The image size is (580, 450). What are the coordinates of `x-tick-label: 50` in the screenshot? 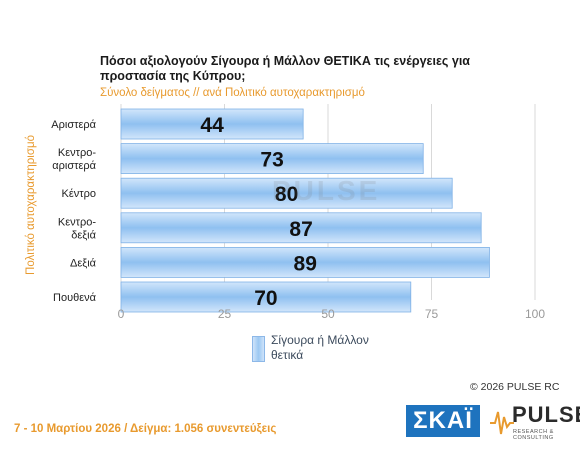 It's located at (328, 314).